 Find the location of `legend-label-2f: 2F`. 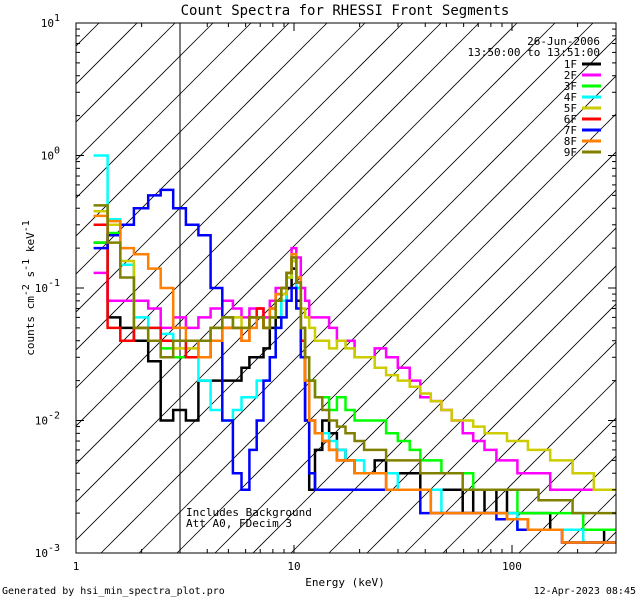

legend-label-2f: 2F is located at coordinates (570, 75).